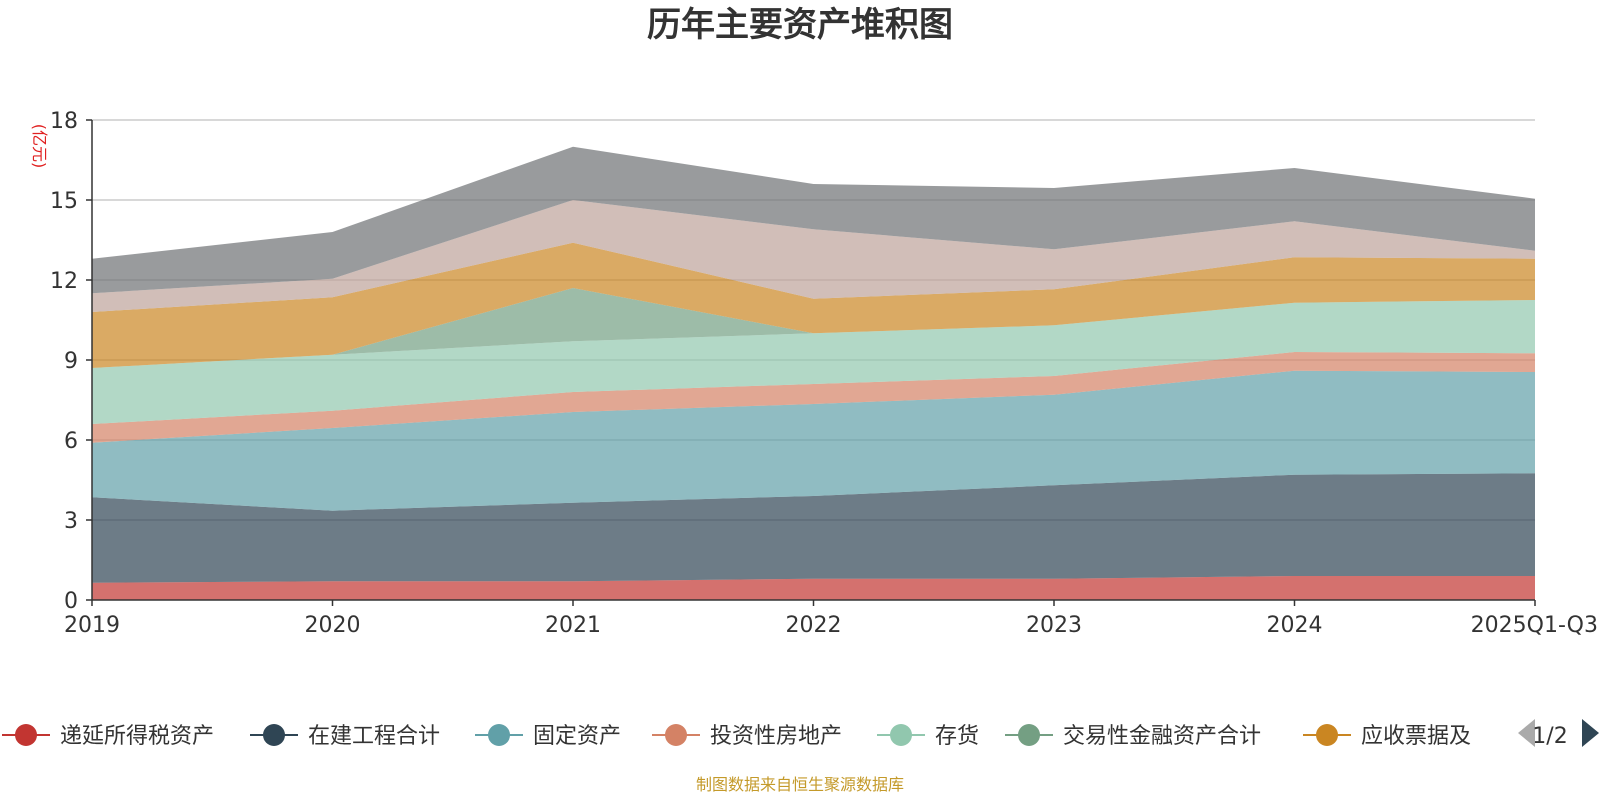 The width and height of the screenshot is (1600, 800). Describe the element at coordinates (928, 736) in the screenshot. I see `legend-item: 存货` at that location.